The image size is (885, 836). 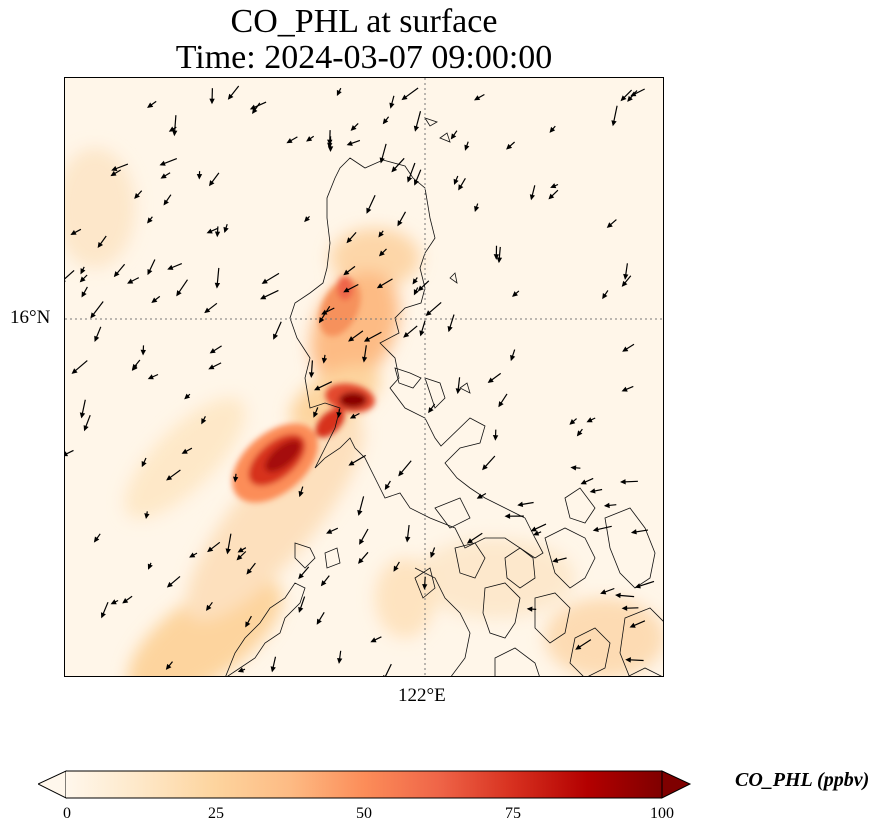 I want to click on map-timestamp: Time: 2024-03-07 09:00:00, so click(x=364, y=57).